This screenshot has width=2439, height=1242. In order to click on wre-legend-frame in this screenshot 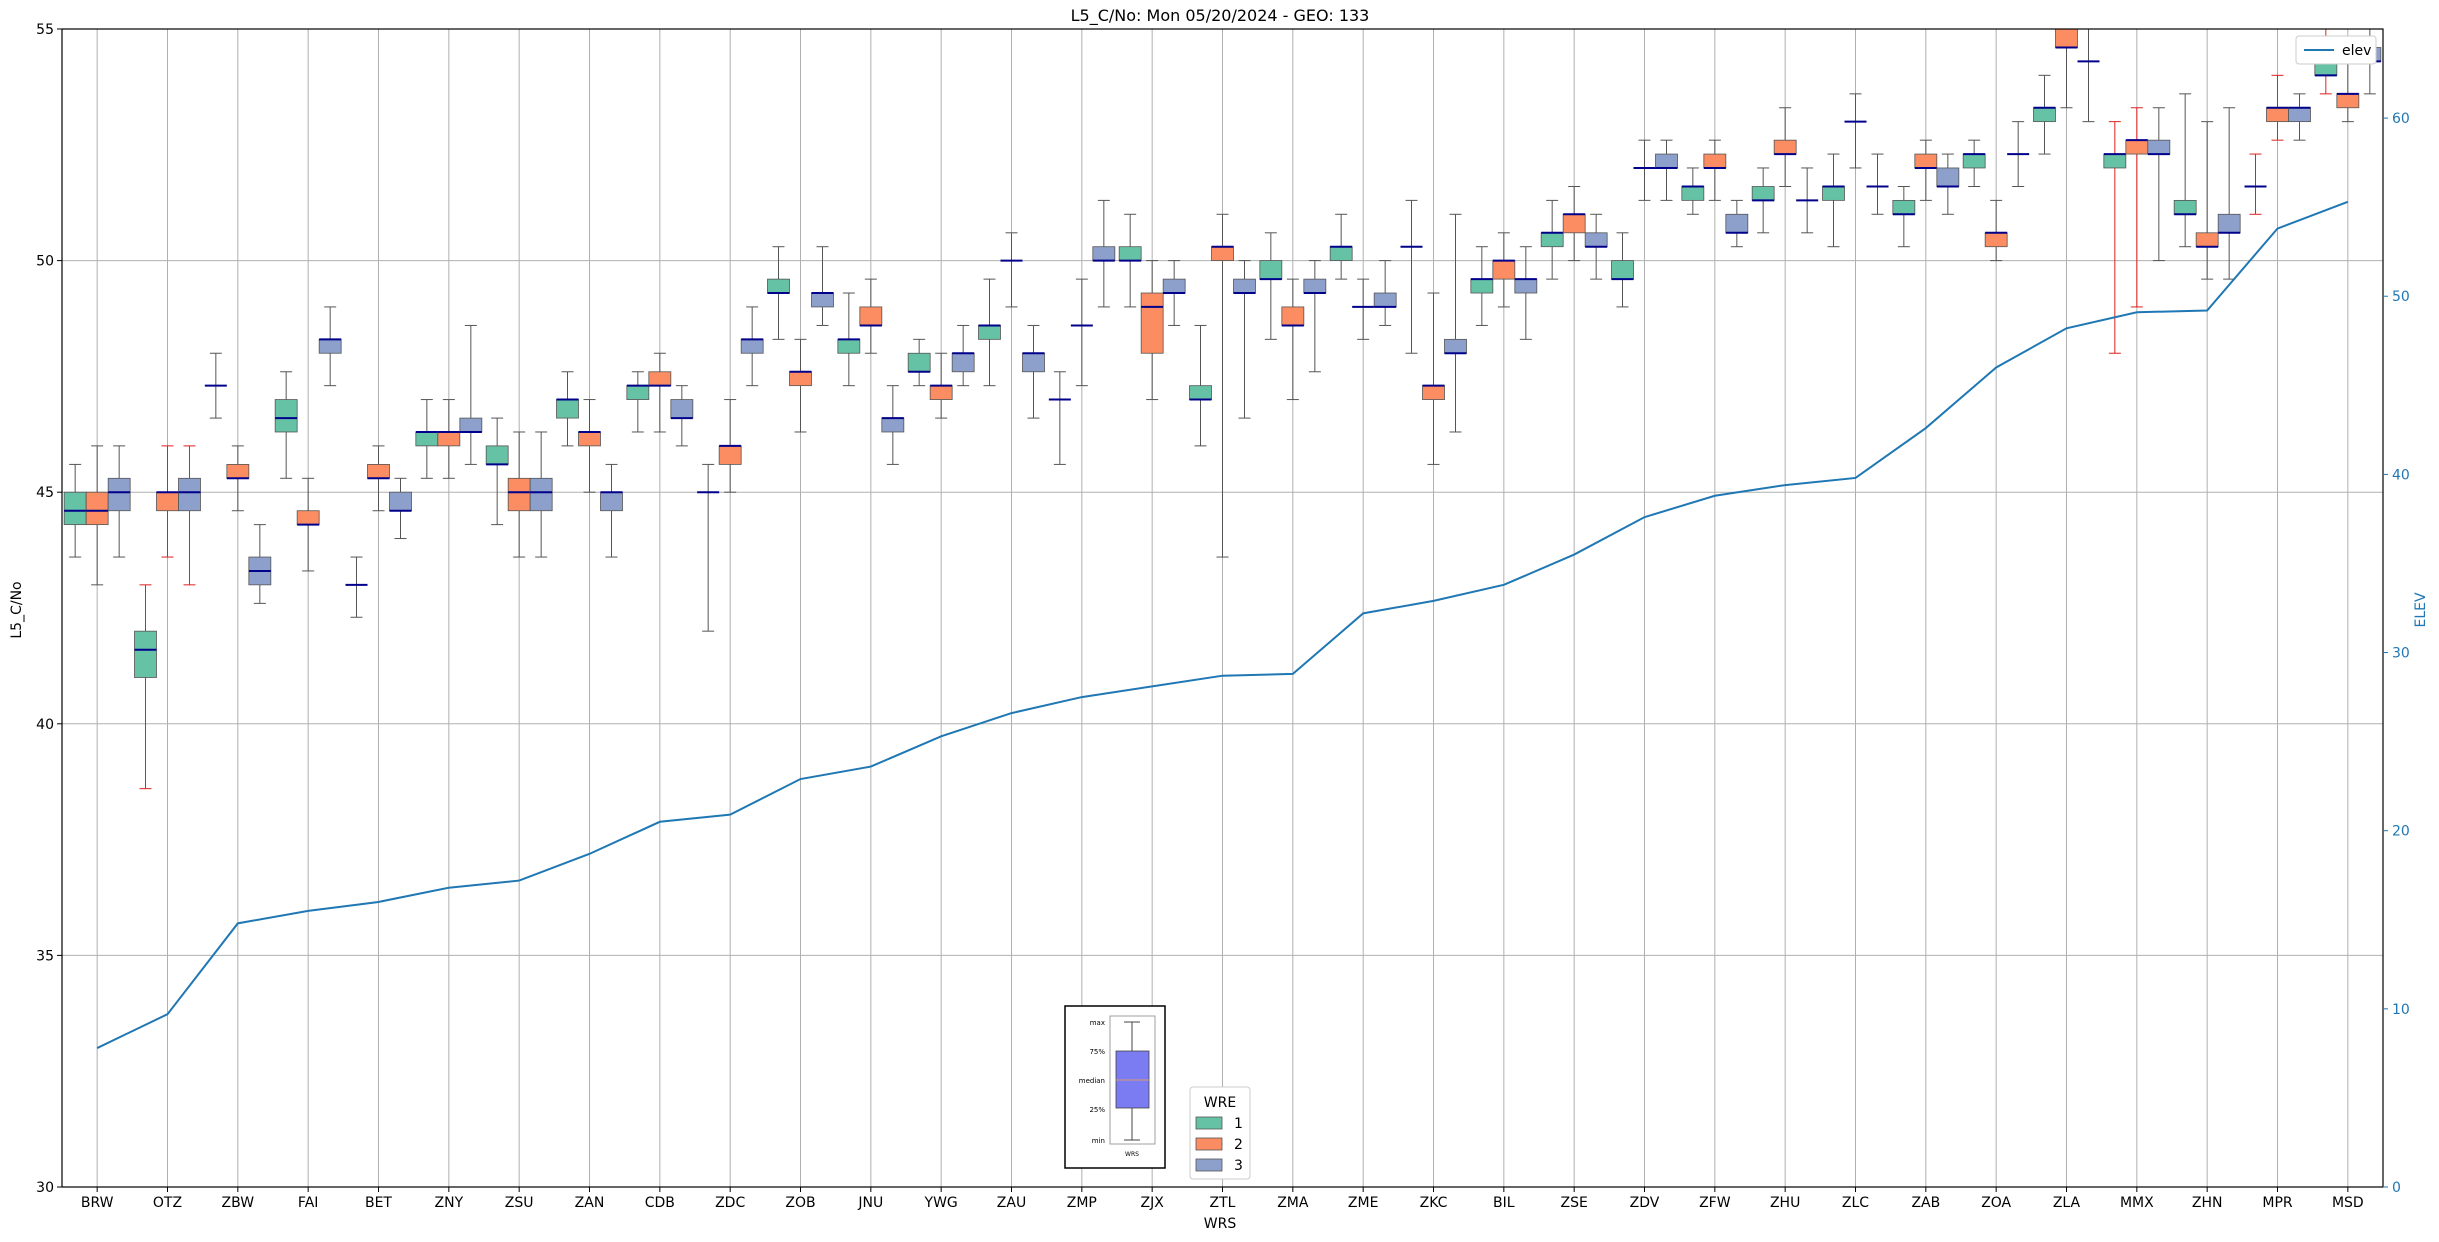, I will do `click(1220, 1133)`.